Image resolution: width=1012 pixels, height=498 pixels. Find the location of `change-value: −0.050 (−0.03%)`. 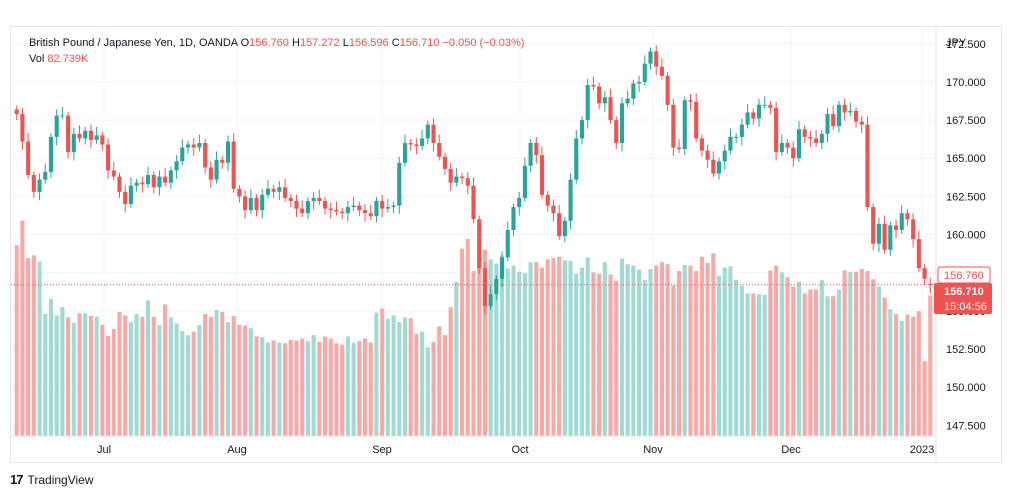

change-value: −0.050 (−0.03%) is located at coordinates (483, 43).